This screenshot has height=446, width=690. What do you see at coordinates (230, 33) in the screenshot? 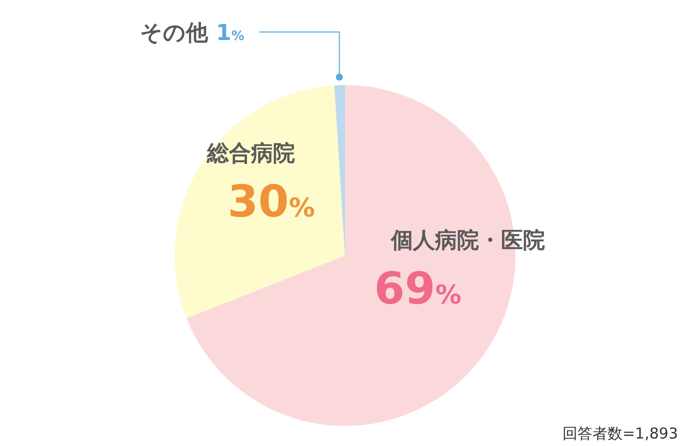
I see `data-label: 1%` at bounding box center [230, 33].